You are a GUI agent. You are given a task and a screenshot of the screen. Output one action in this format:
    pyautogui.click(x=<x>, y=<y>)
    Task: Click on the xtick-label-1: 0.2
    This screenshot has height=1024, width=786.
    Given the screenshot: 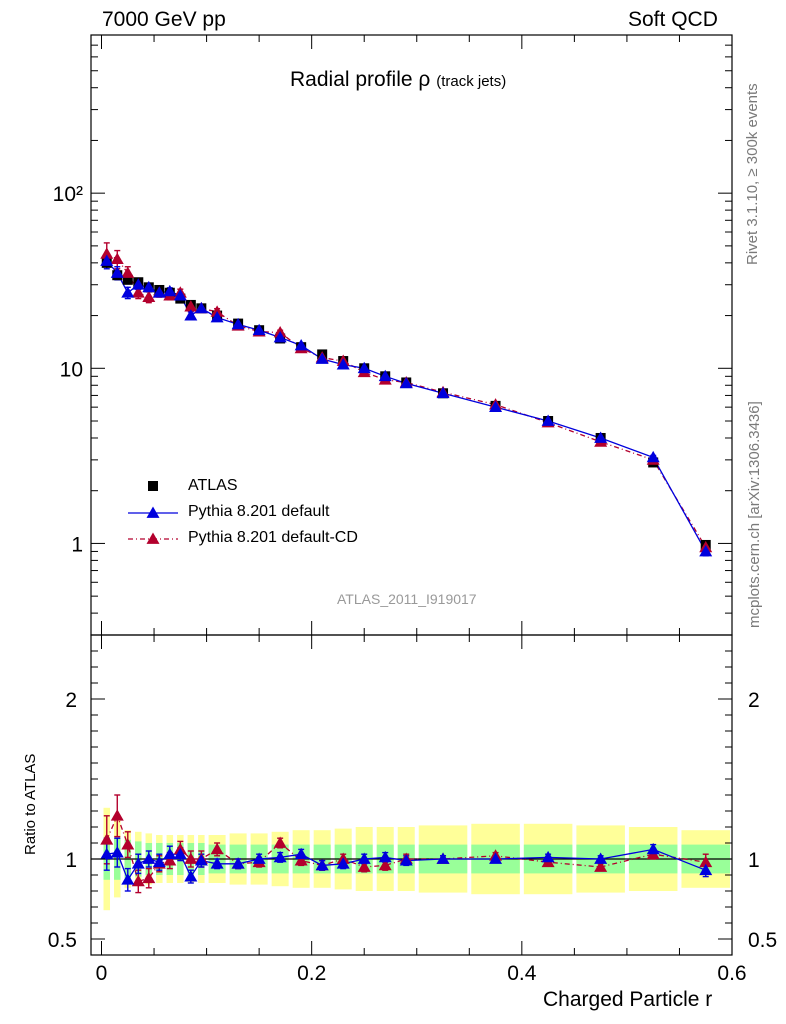 What is the action you would take?
    pyautogui.click(x=311, y=973)
    